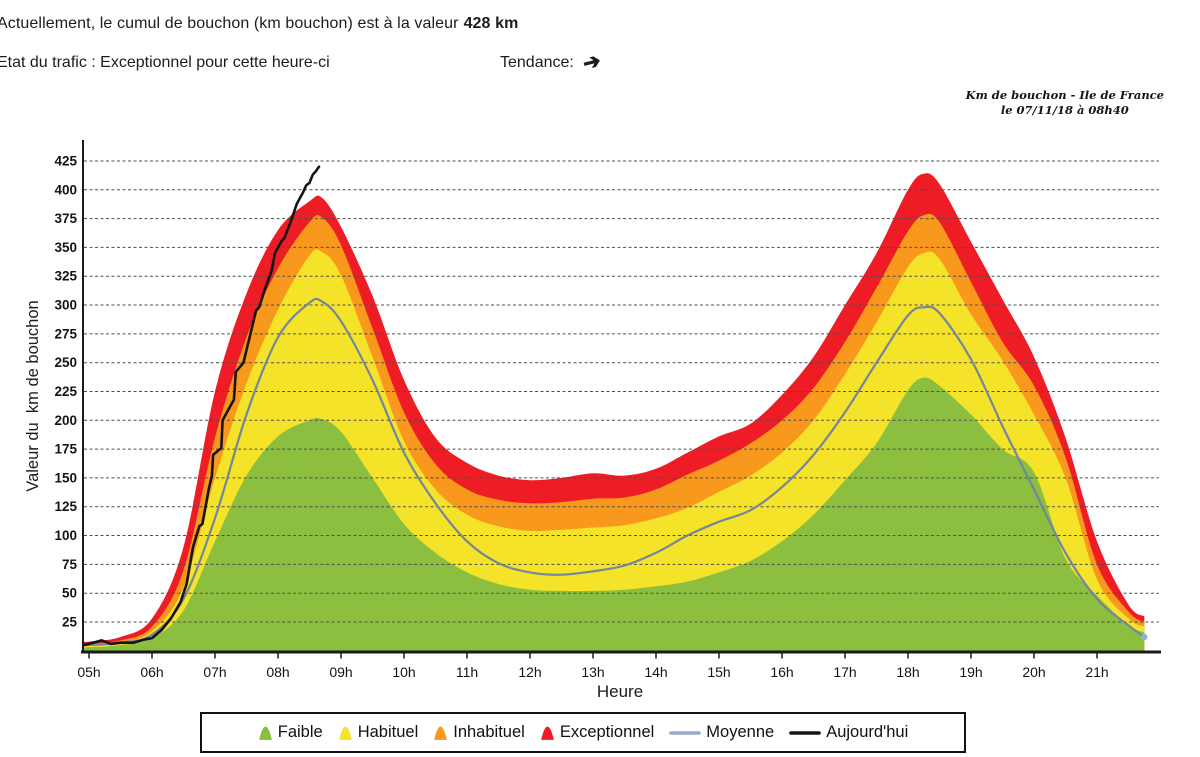 The height and width of the screenshot is (757, 1200). I want to click on legend-label-faible: Faible, so click(300, 732).